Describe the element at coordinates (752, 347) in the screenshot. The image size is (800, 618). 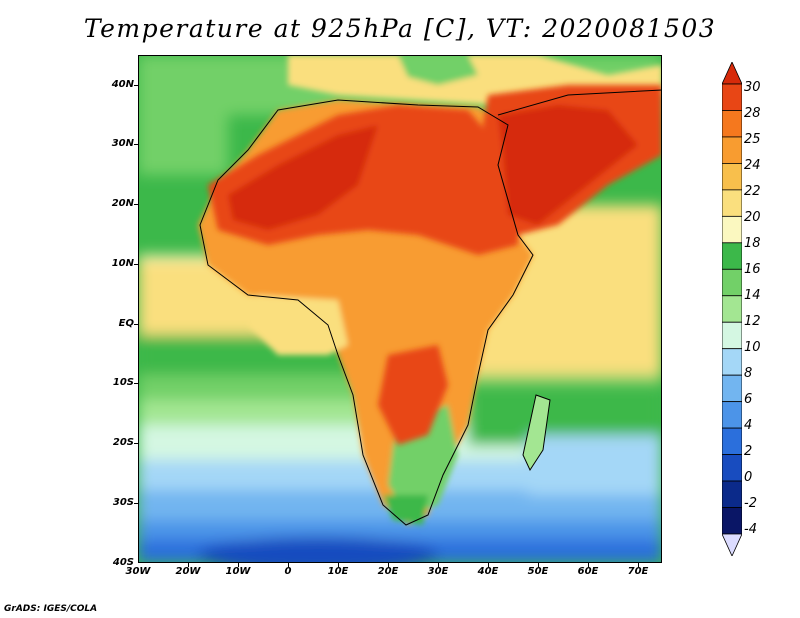
I see `colorbar-label: 10` at that location.